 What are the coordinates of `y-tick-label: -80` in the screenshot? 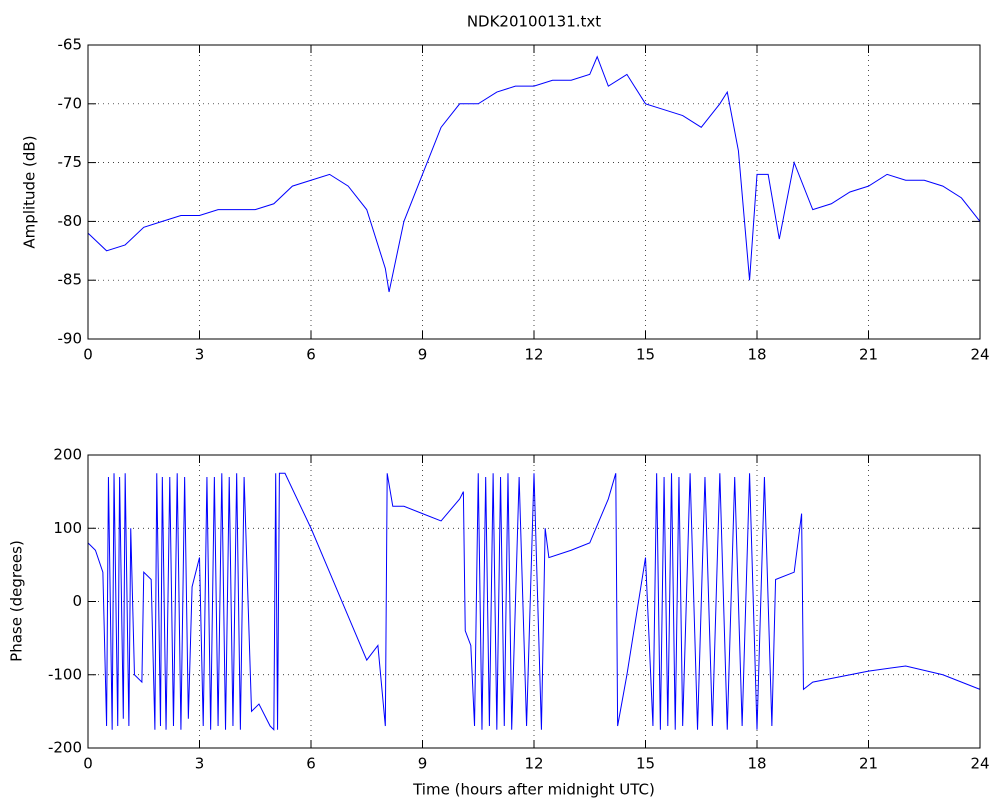 It's located at (70, 221).